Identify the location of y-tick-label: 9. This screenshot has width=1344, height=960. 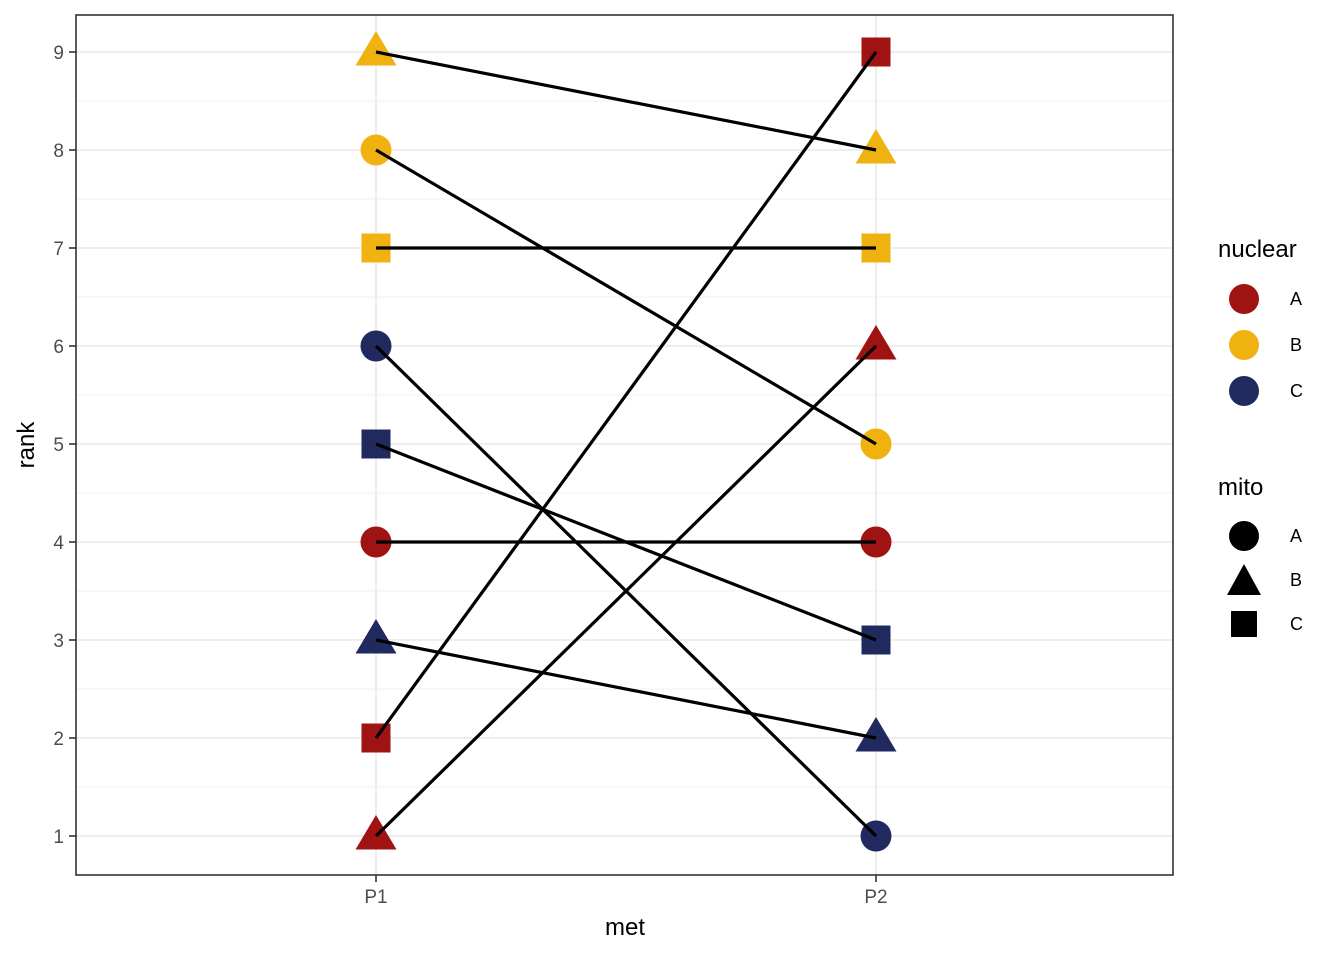
(58, 53).